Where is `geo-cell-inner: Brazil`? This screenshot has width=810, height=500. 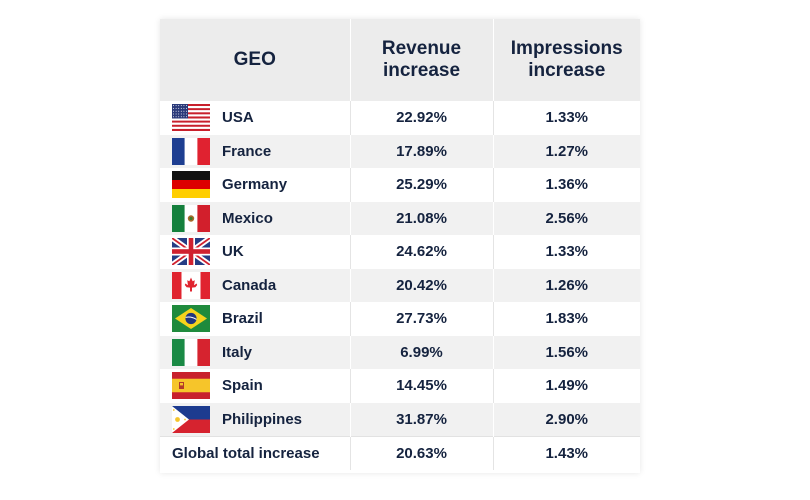 geo-cell-inner: Brazil is located at coordinates (255, 319).